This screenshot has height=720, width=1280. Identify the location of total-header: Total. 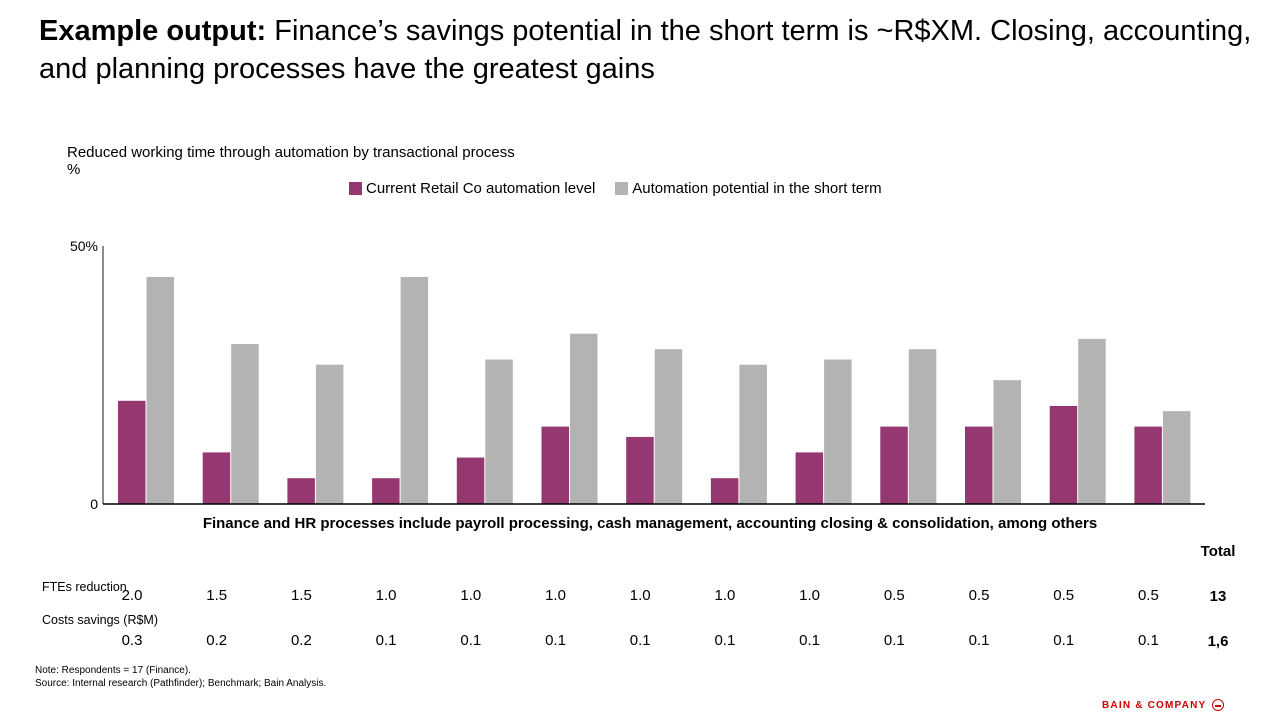
(1218, 551).